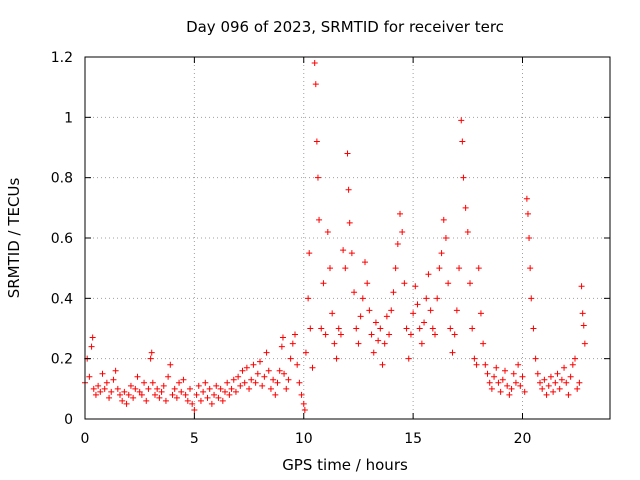 Image resolution: width=640 pixels, height=480 pixels. What do you see at coordinates (62, 58) in the screenshot?
I see `y-tick-label: 1.2` at bounding box center [62, 58].